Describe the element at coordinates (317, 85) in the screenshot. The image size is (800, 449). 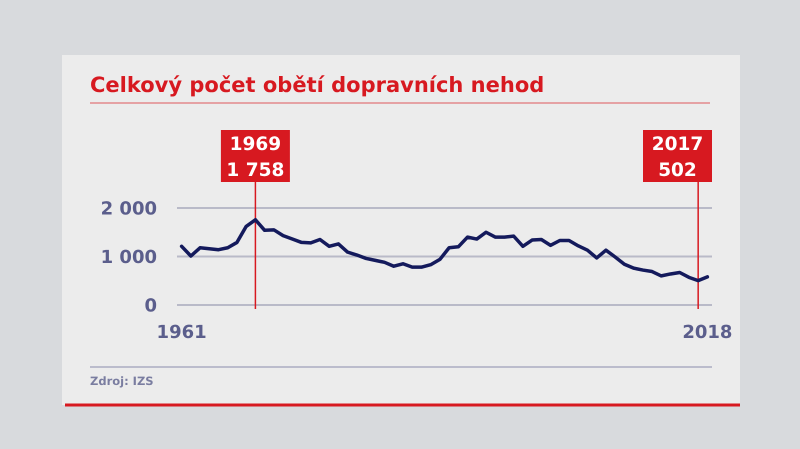
I see `chart-title: Celkový počet obětí dopravních nehod` at that location.